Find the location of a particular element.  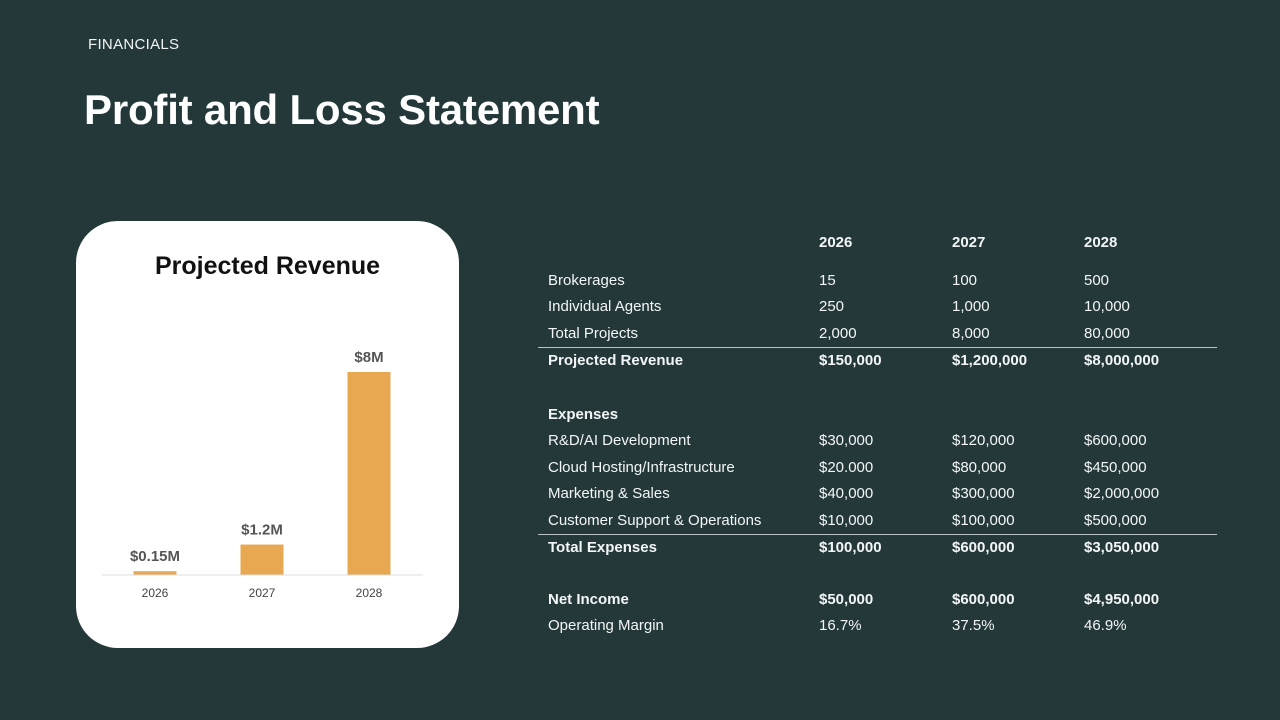

bar-2027 is located at coordinates (262, 559).